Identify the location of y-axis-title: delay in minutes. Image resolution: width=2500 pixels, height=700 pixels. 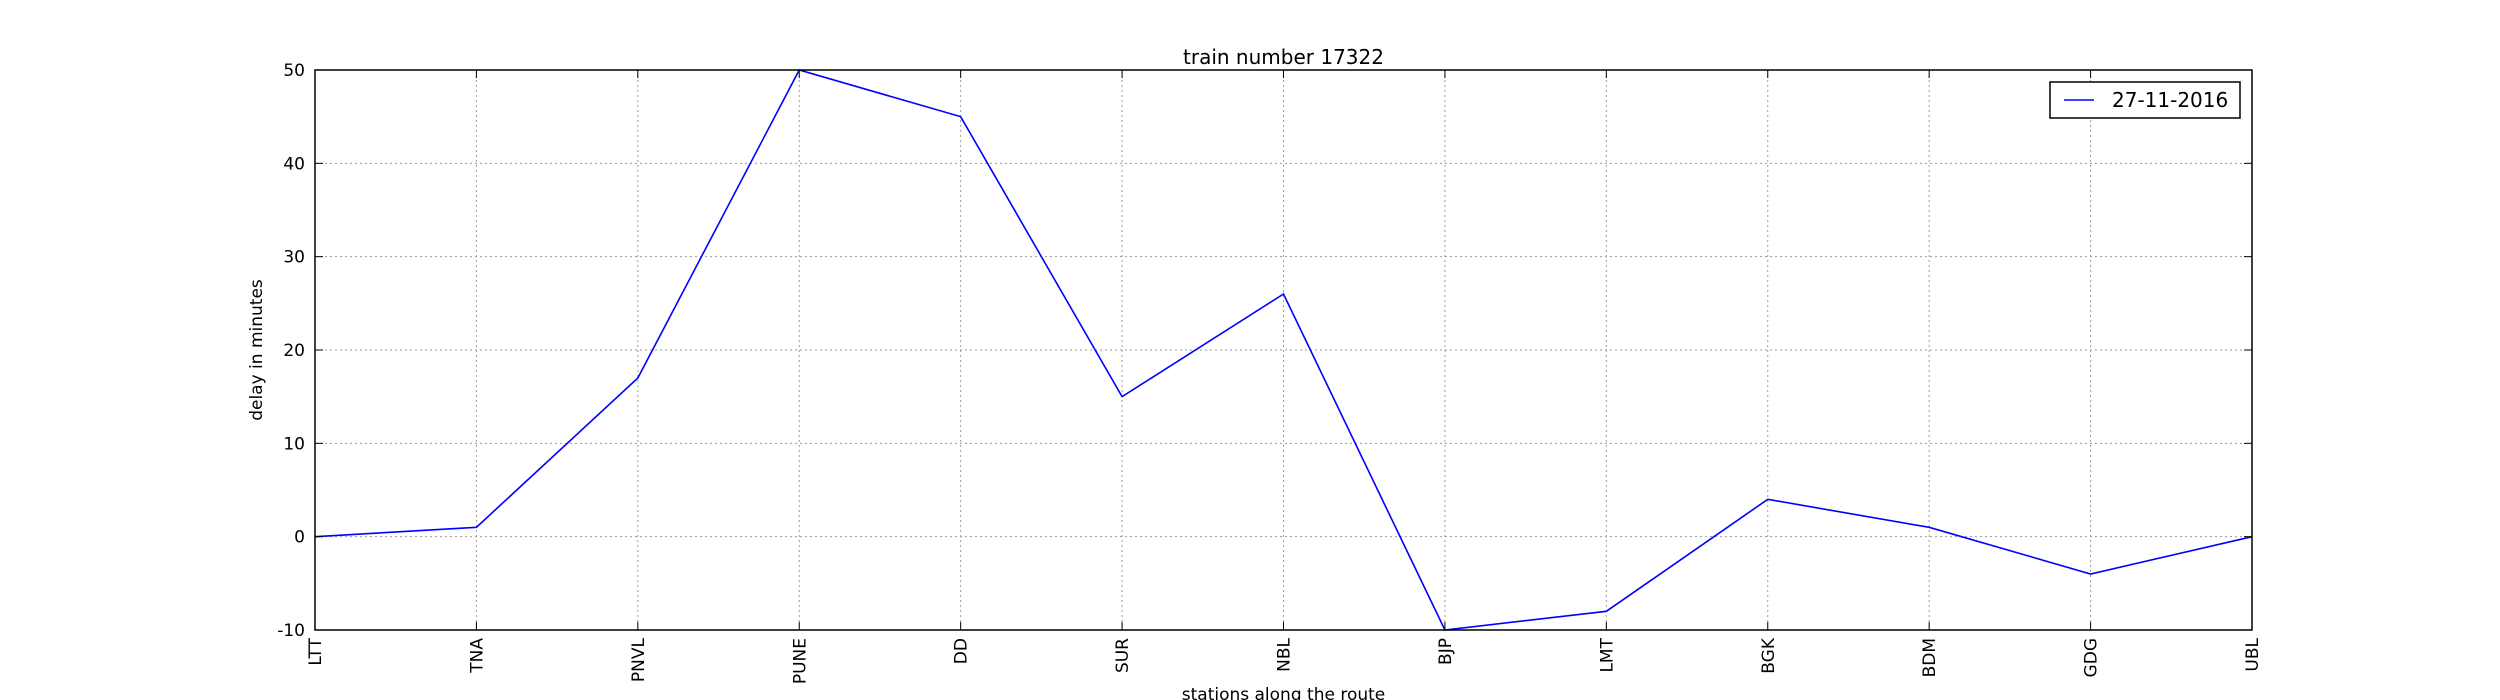
(257, 350).